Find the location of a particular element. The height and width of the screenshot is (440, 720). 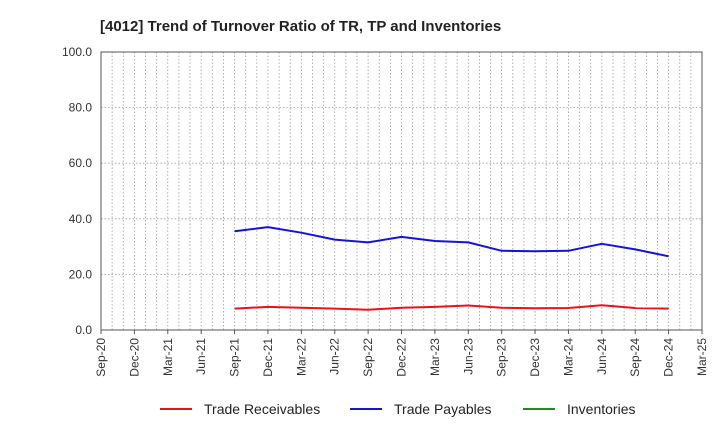

y-tick-label: 100.0 is located at coordinates (77, 52).